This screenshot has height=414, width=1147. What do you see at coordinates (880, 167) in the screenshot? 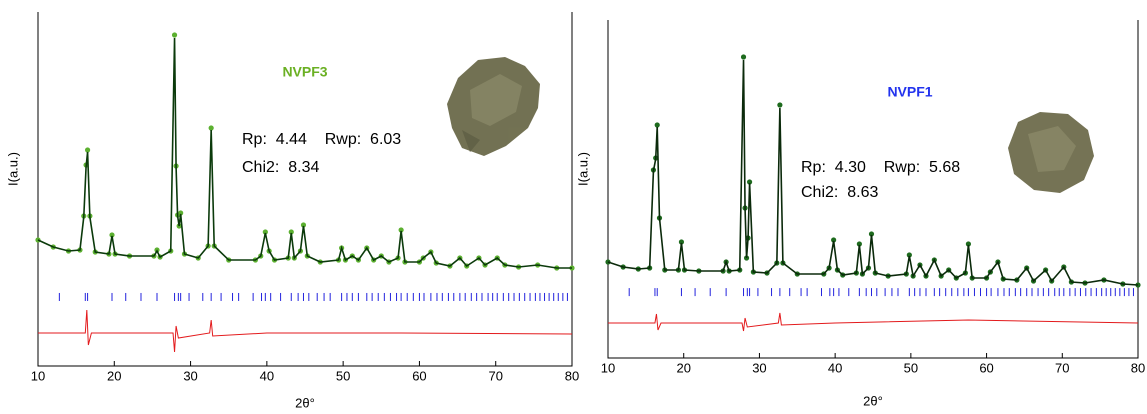
I see `fit-statistic: Rp: 4.30 Rwp: 5.68` at bounding box center [880, 167].